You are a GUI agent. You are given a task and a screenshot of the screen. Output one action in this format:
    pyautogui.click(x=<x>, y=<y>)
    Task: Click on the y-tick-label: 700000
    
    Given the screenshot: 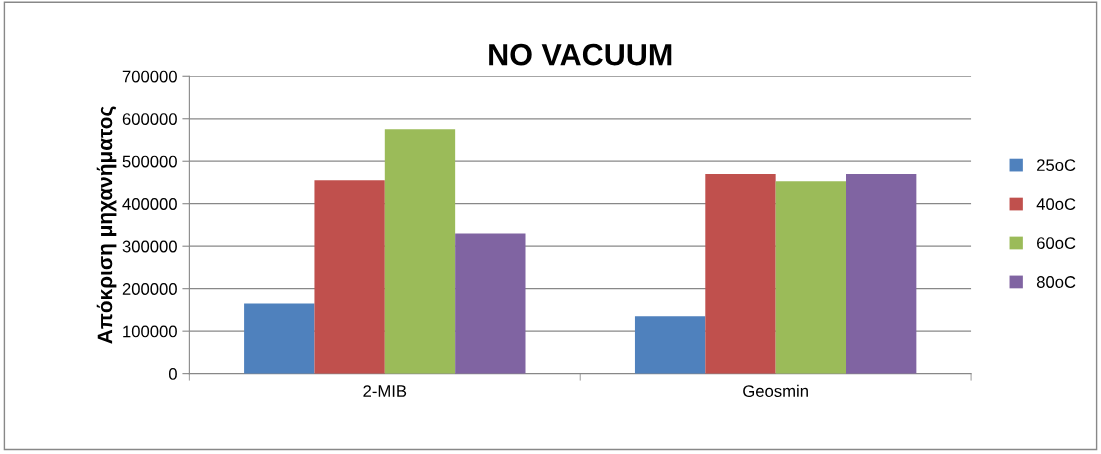 What is the action you would take?
    pyautogui.click(x=149, y=76)
    